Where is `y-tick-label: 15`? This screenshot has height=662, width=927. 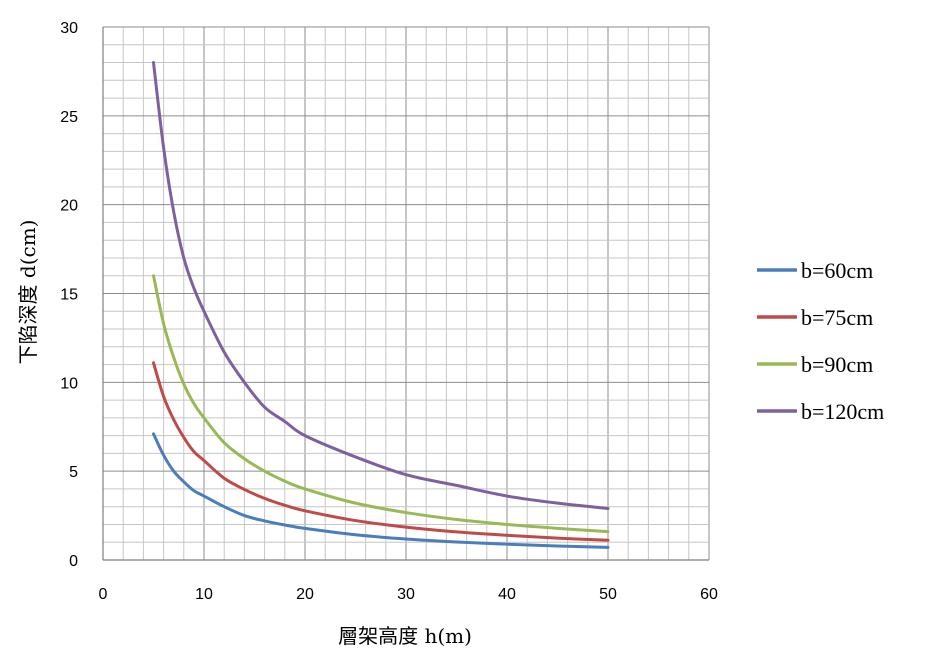
y-tick-label: 15 is located at coordinates (69, 295).